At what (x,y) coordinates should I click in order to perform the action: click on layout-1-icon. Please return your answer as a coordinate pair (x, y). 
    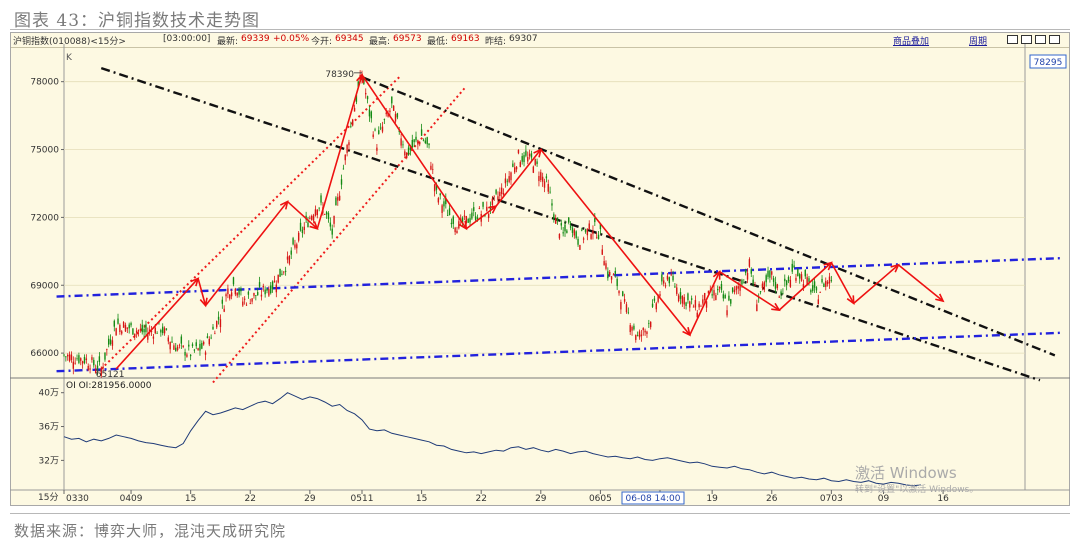
    Looking at the image, I should click on (1012, 39).